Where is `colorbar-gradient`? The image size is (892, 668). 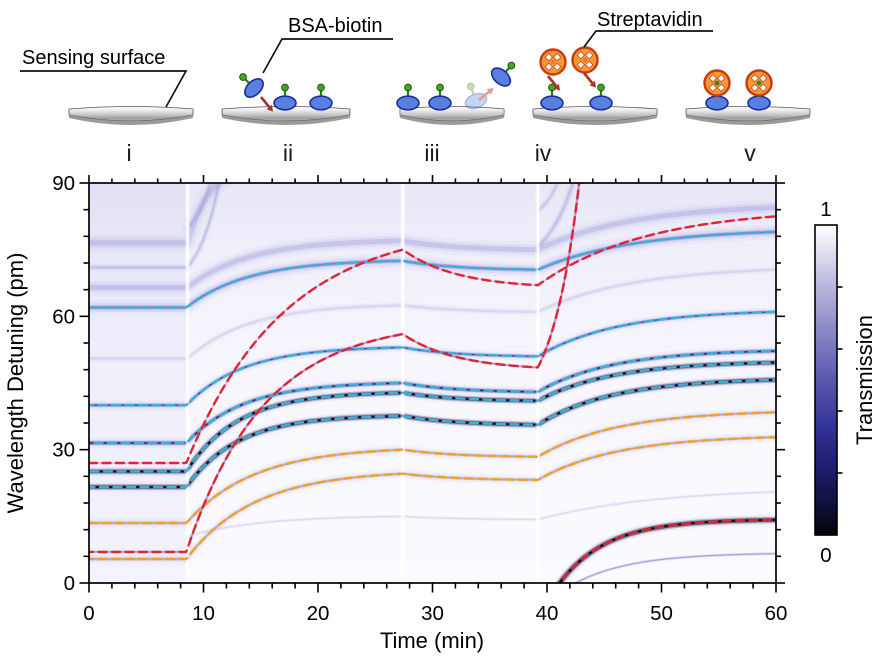
colorbar-gradient is located at coordinates (826, 380).